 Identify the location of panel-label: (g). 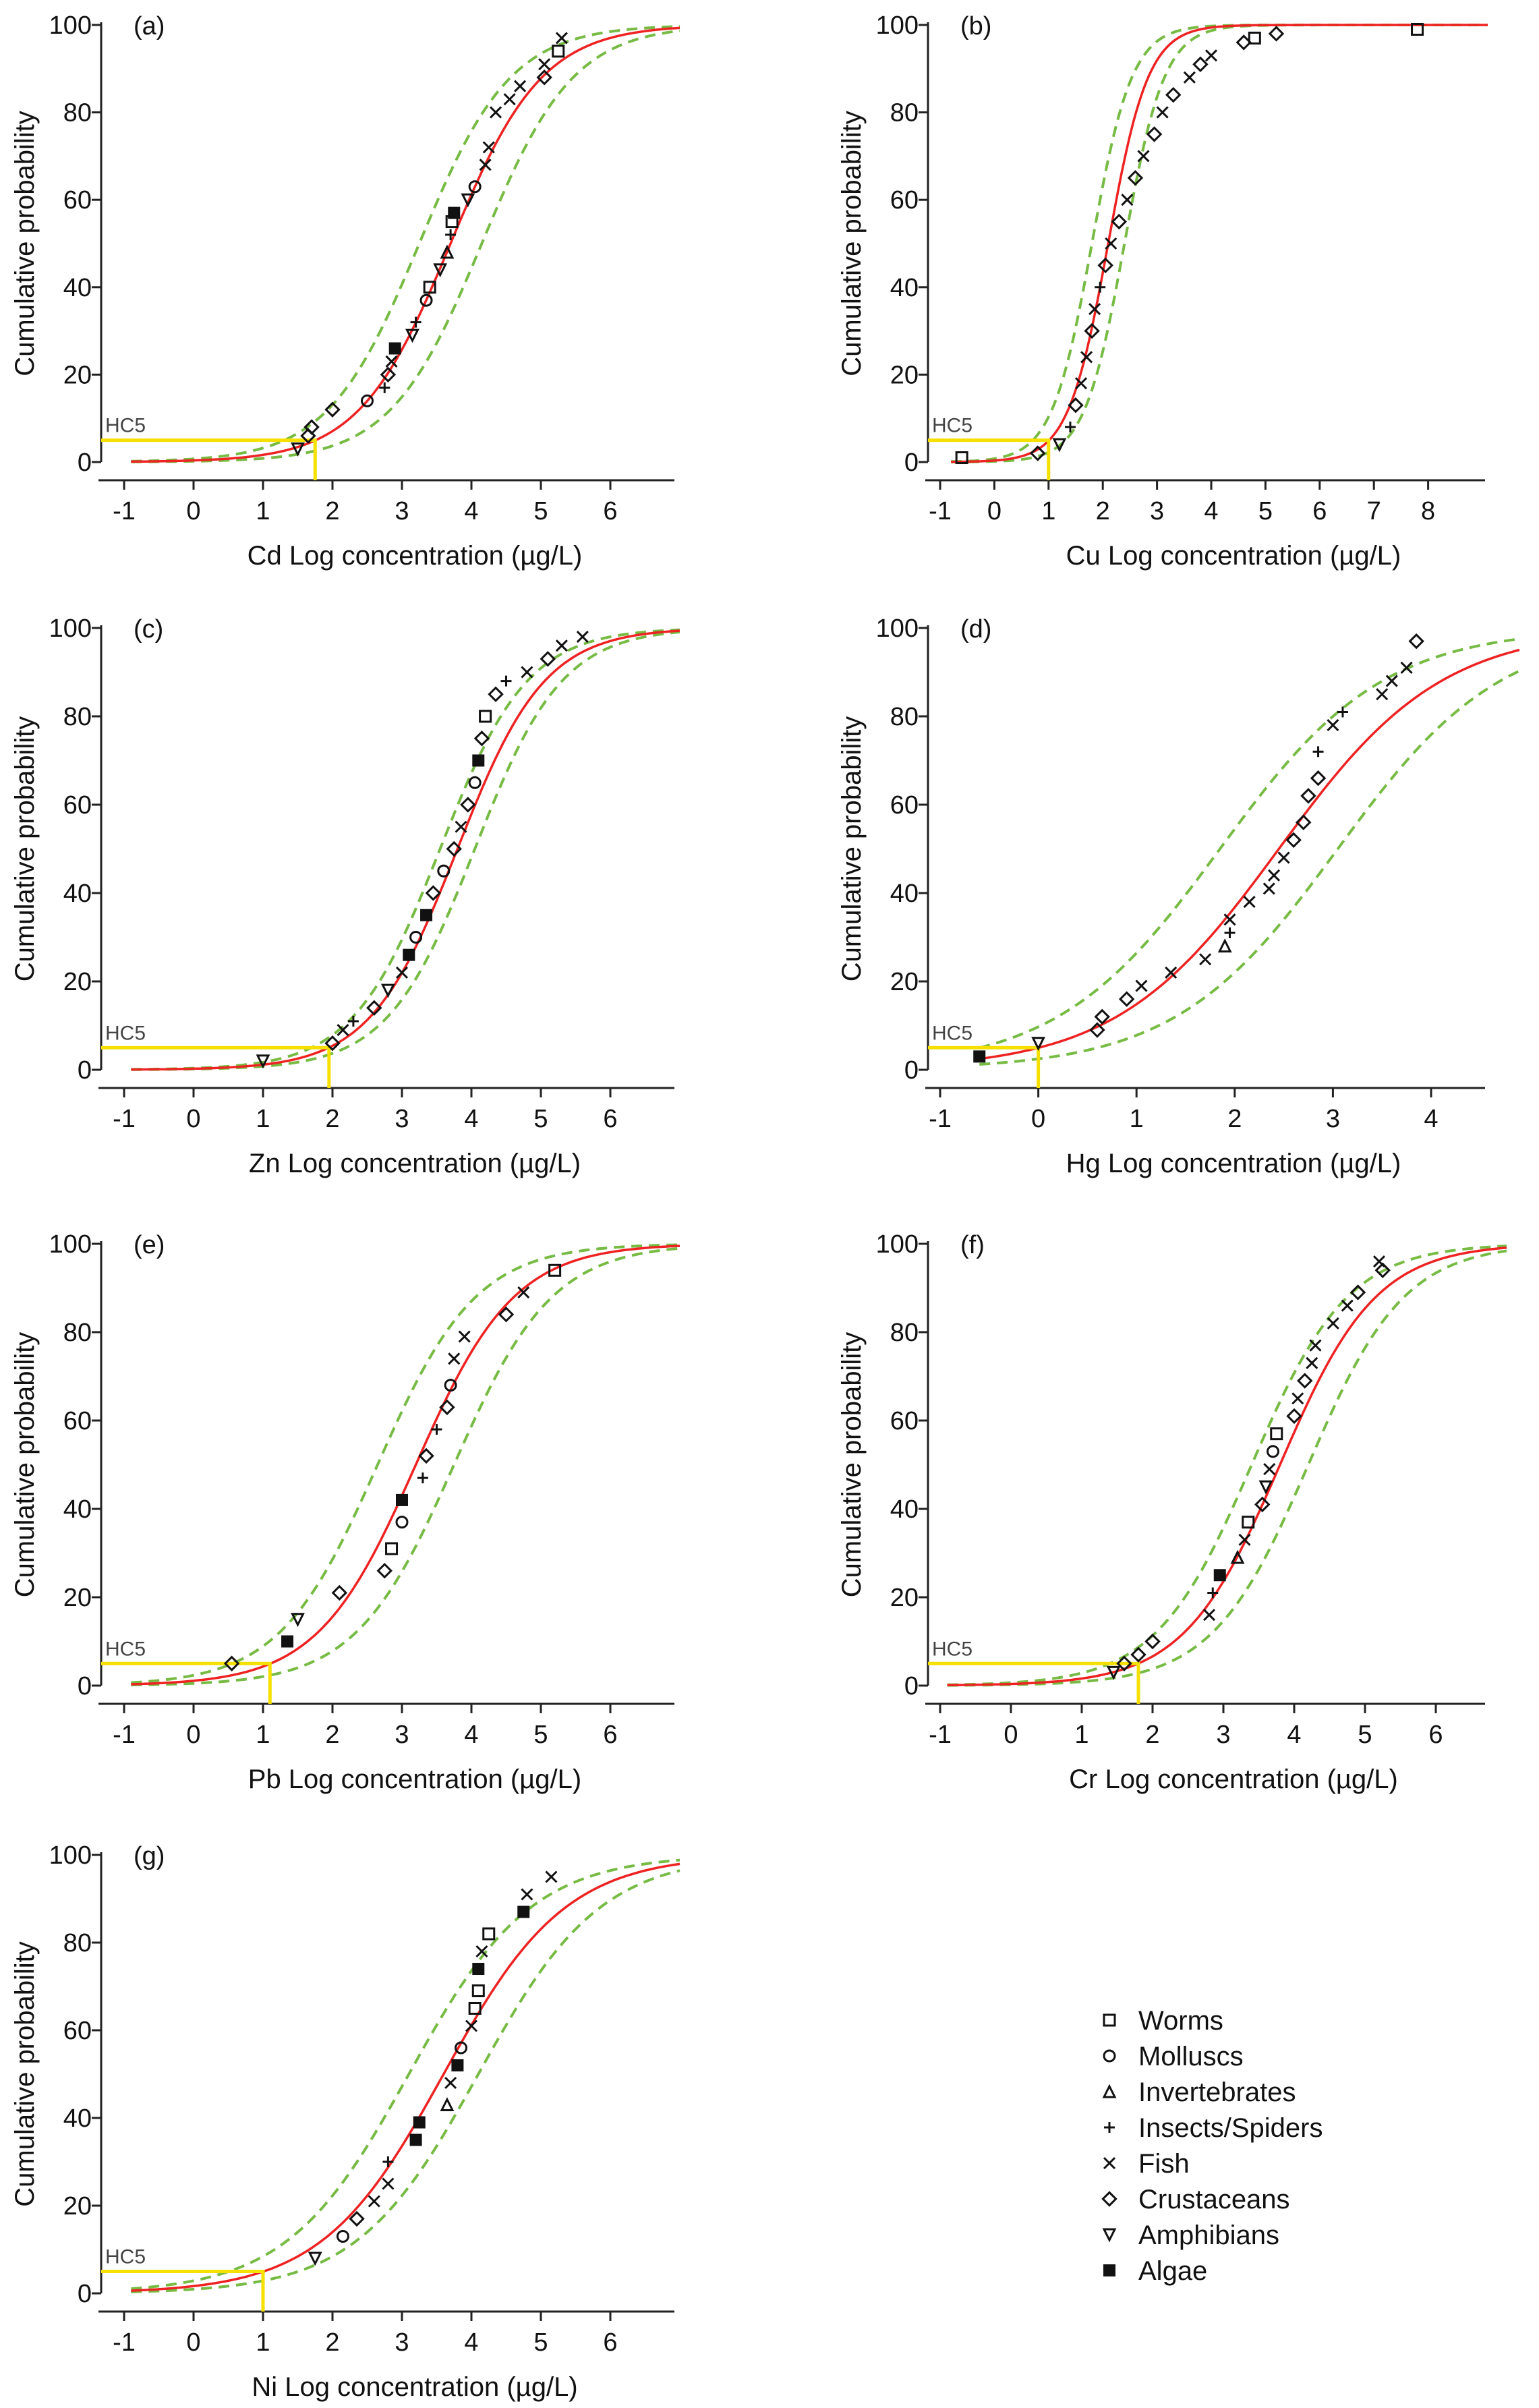
(149, 1856).